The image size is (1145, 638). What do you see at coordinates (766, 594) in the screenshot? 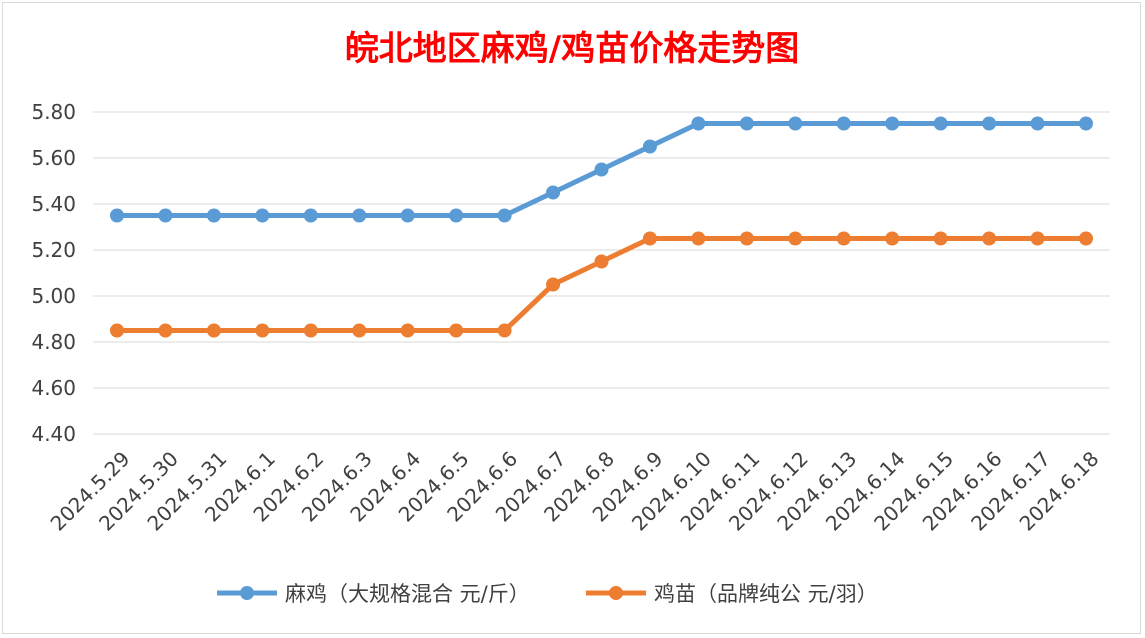
I see `legend-label: 鸡苗（品牌纯公 元/羽）` at bounding box center [766, 594].